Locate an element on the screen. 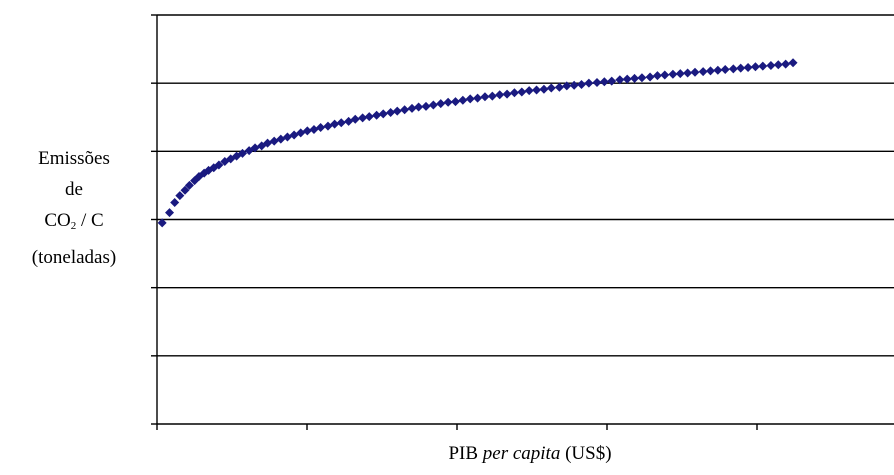  y-axis-label-line3: CO2 / C is located at coordinates (74, 223).